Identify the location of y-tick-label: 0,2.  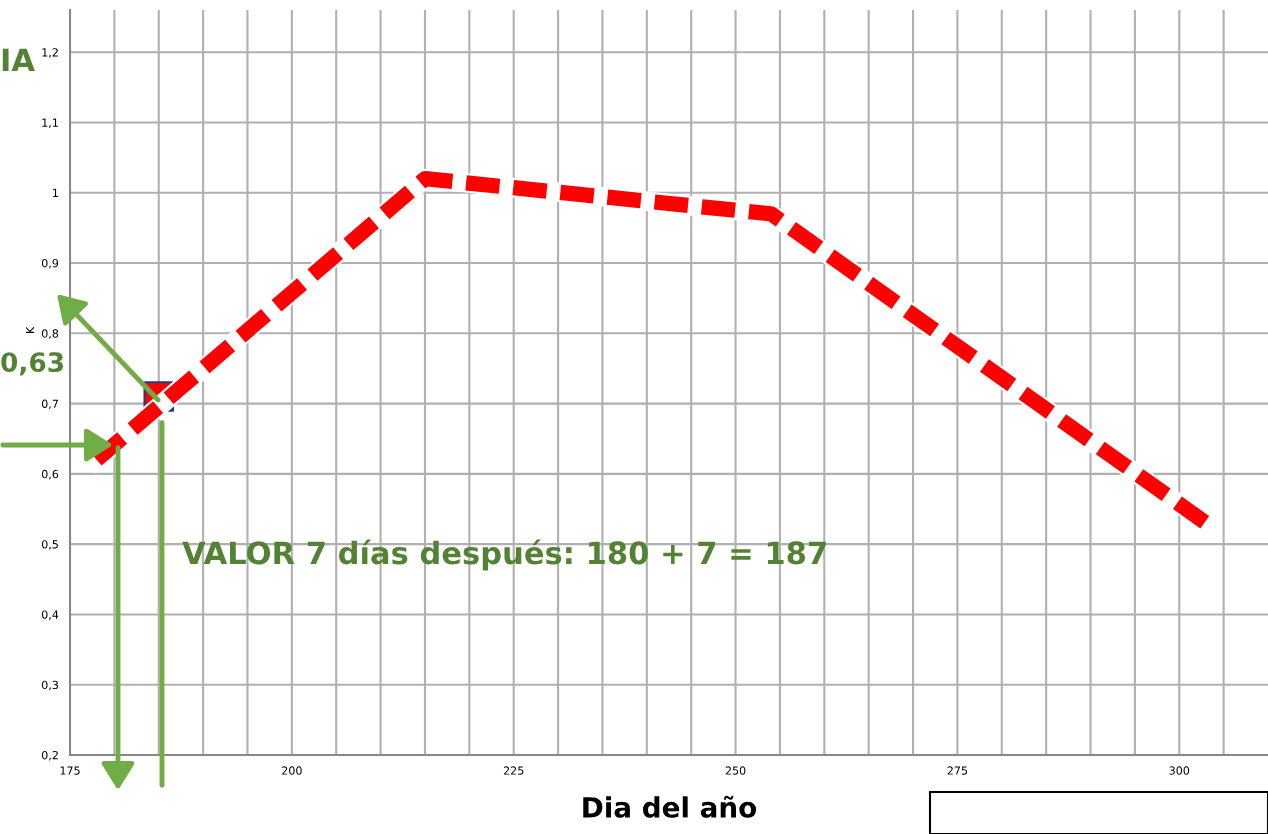
(49, 755).